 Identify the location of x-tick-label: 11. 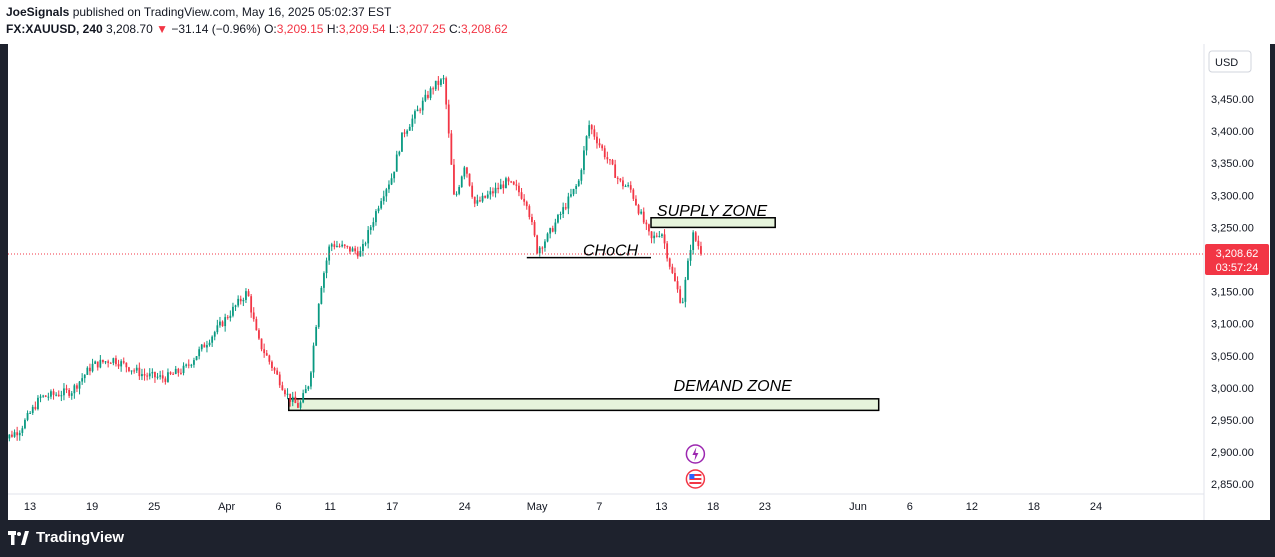
(329, 507).